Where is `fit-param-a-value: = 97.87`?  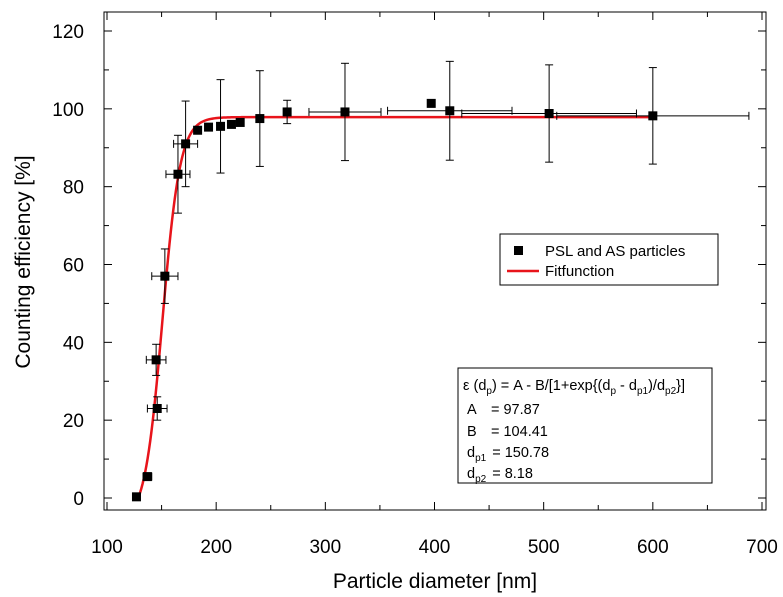 fit-param-a-value: = 97.87 is located at coordinates (515, 410).